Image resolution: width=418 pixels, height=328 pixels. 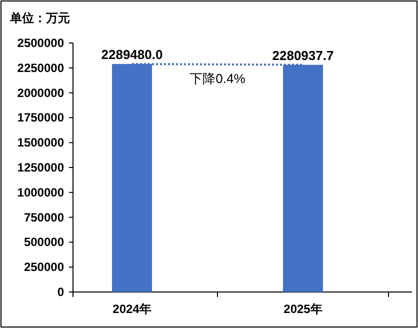 What do you see at coordinates (40, 192) in the screenshot?
I see `y-tick-label: 1000000` at bounding box center [40, 192].